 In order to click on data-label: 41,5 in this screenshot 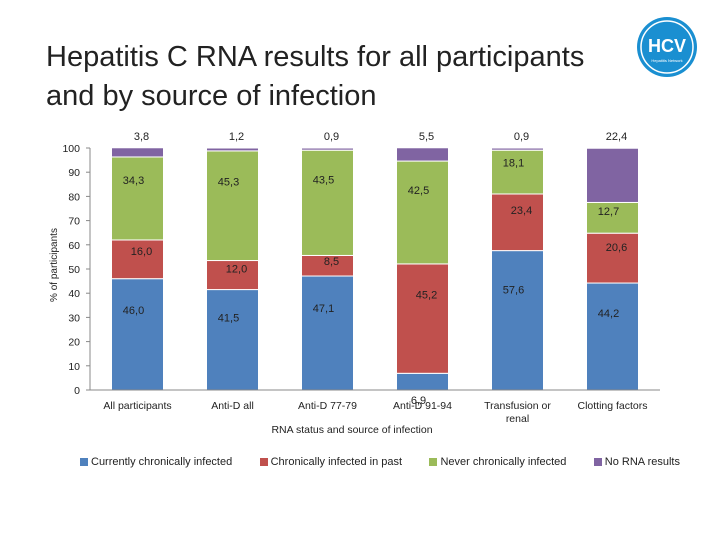, I will do `click(228, 319)`.